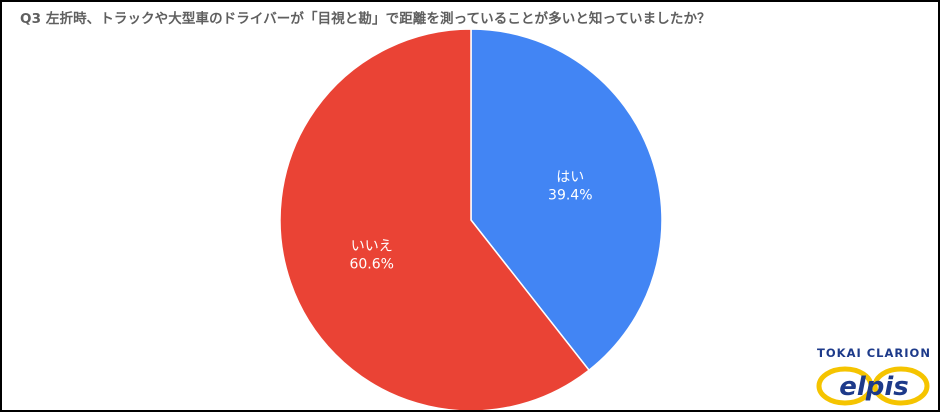  What do you see at coordinates (371, 264) in the screenshot?
I see `pie-slice-value-1: 60.6%` at bounding box center [371, 264].